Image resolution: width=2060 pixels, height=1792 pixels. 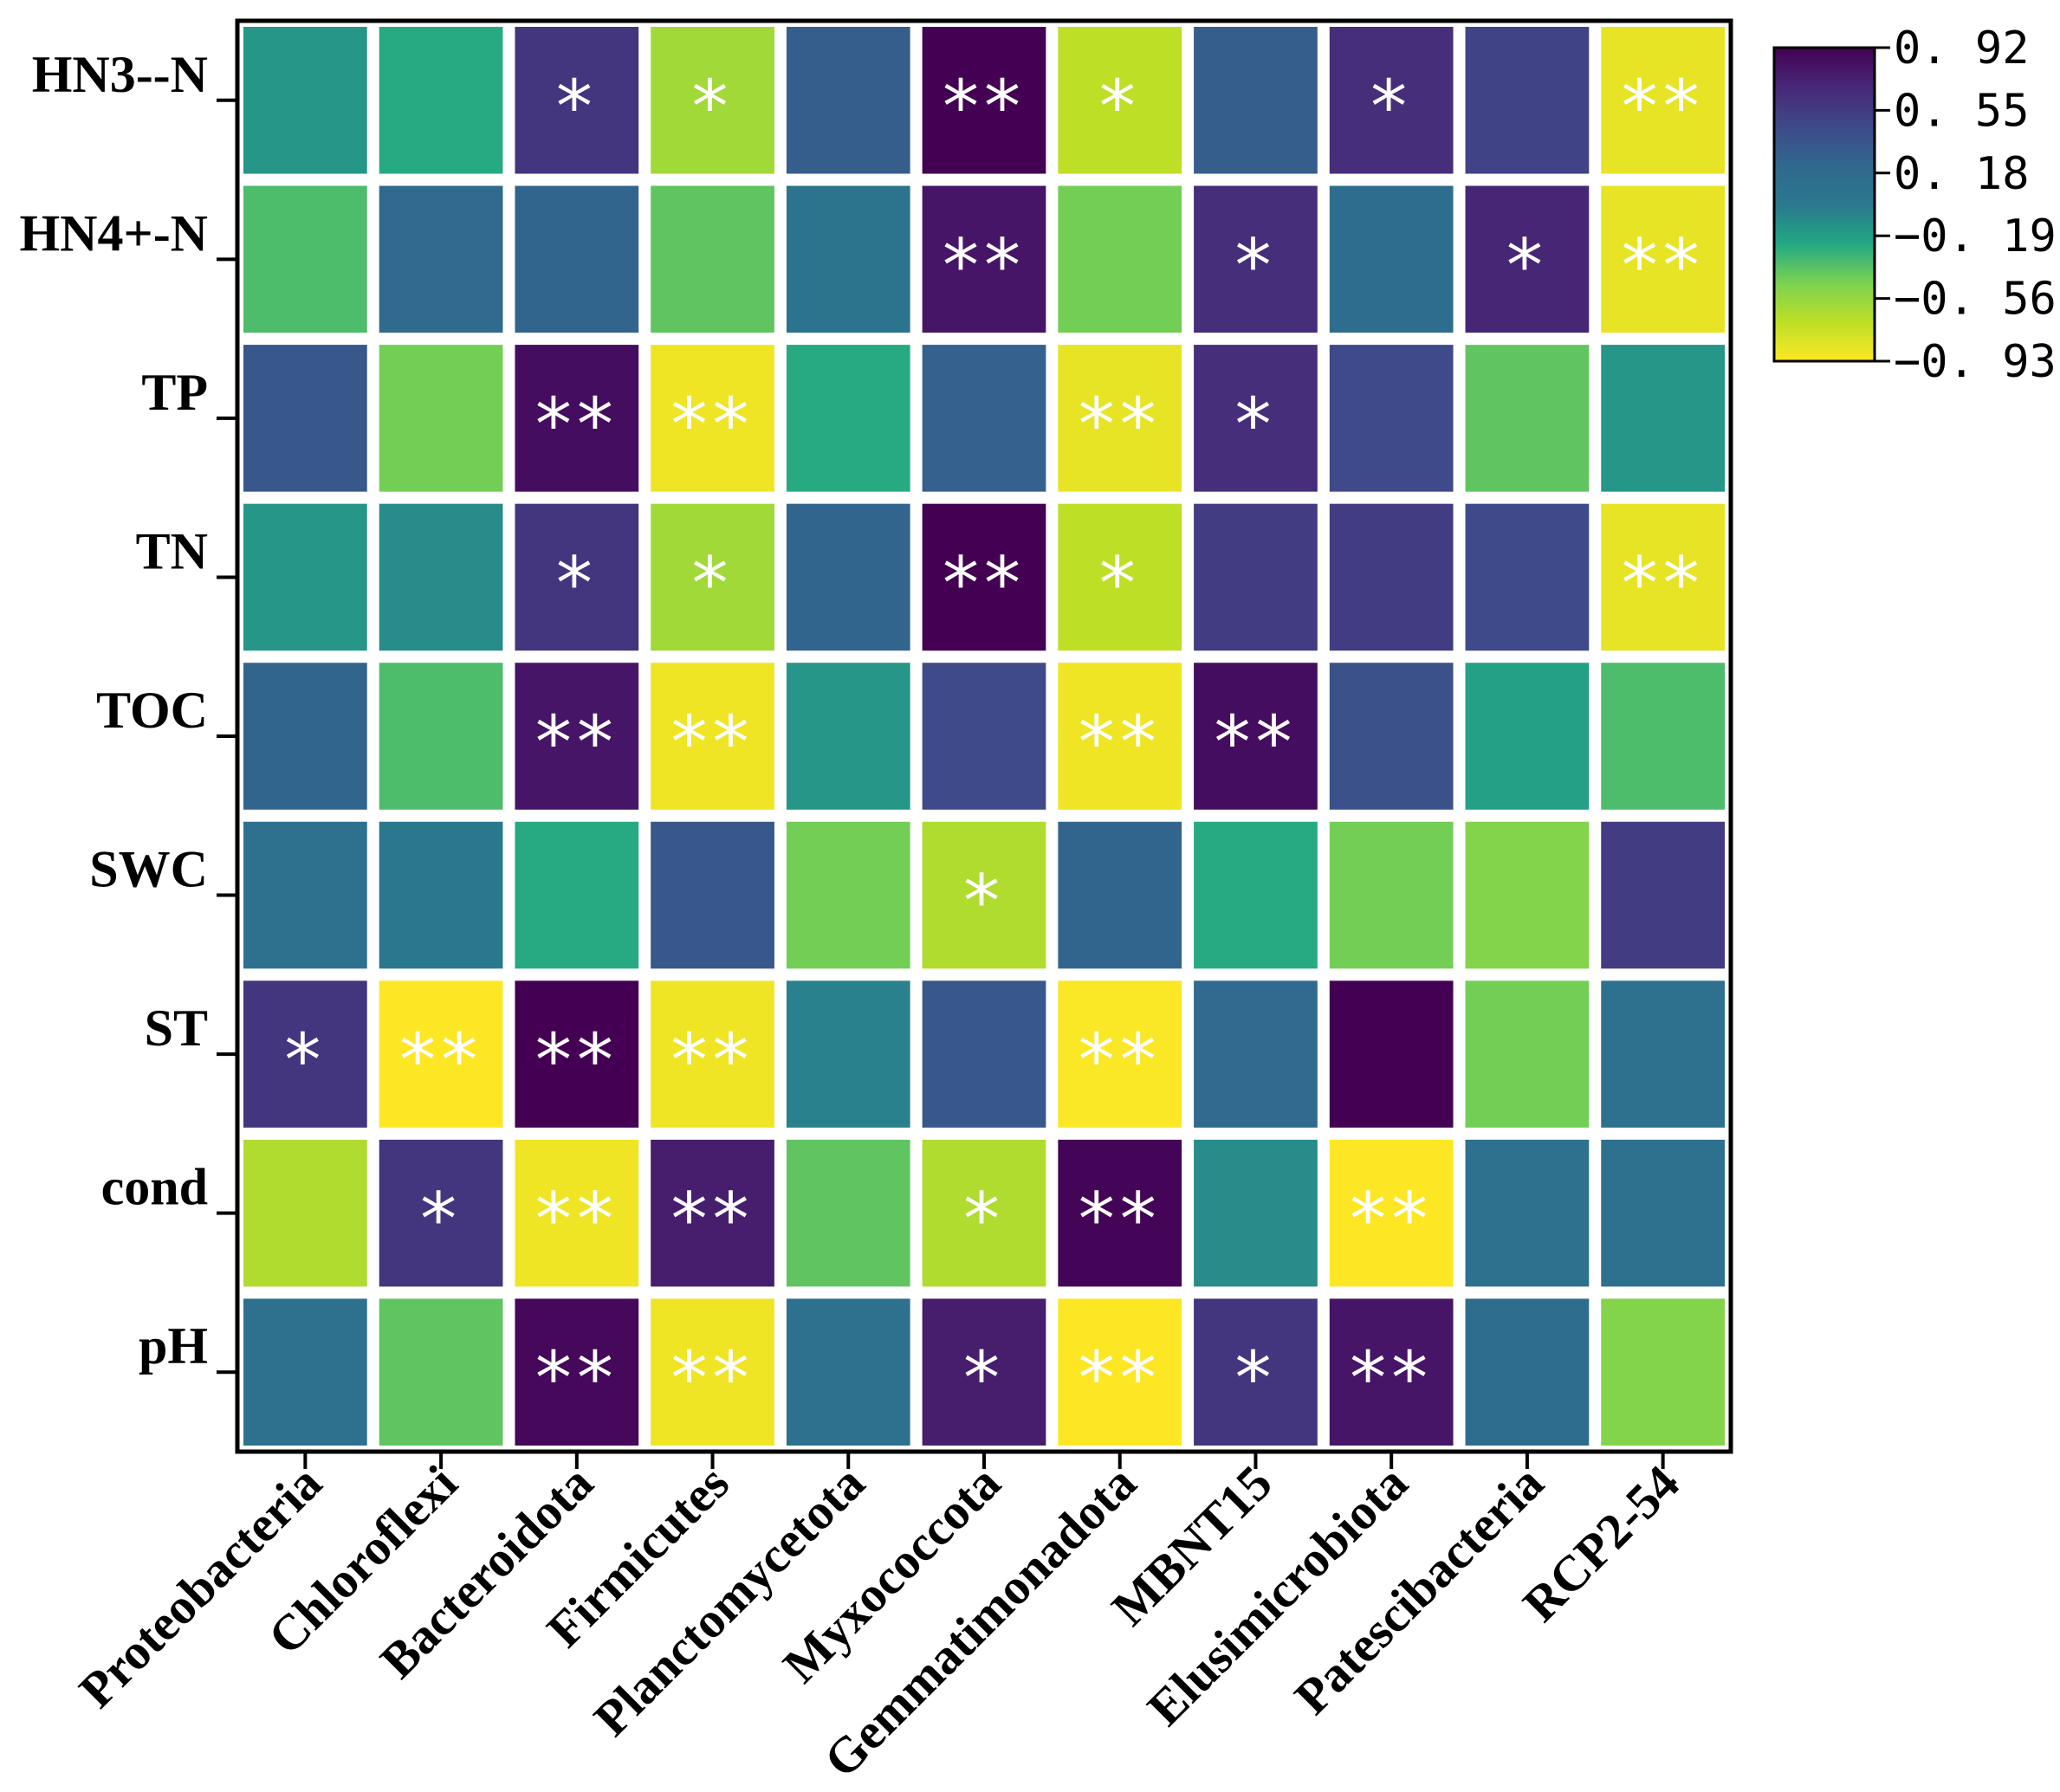 What do you see at coordinates (120, 74) in the screenshot?
I see `row-label: HN3--N` at bounding box center [120, 74].